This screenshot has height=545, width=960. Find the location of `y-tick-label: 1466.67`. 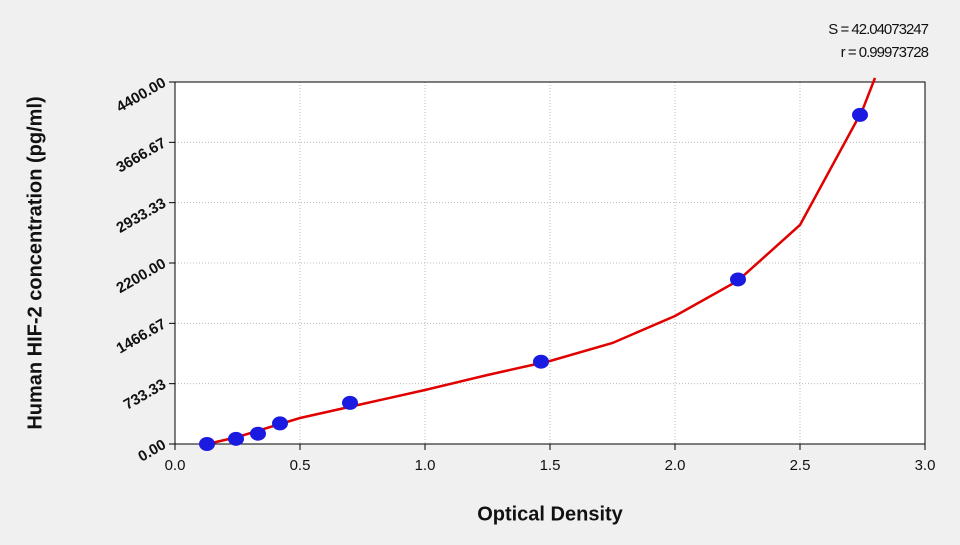

y-tick-label: 1466.67 is located at coordinates (141, 337).